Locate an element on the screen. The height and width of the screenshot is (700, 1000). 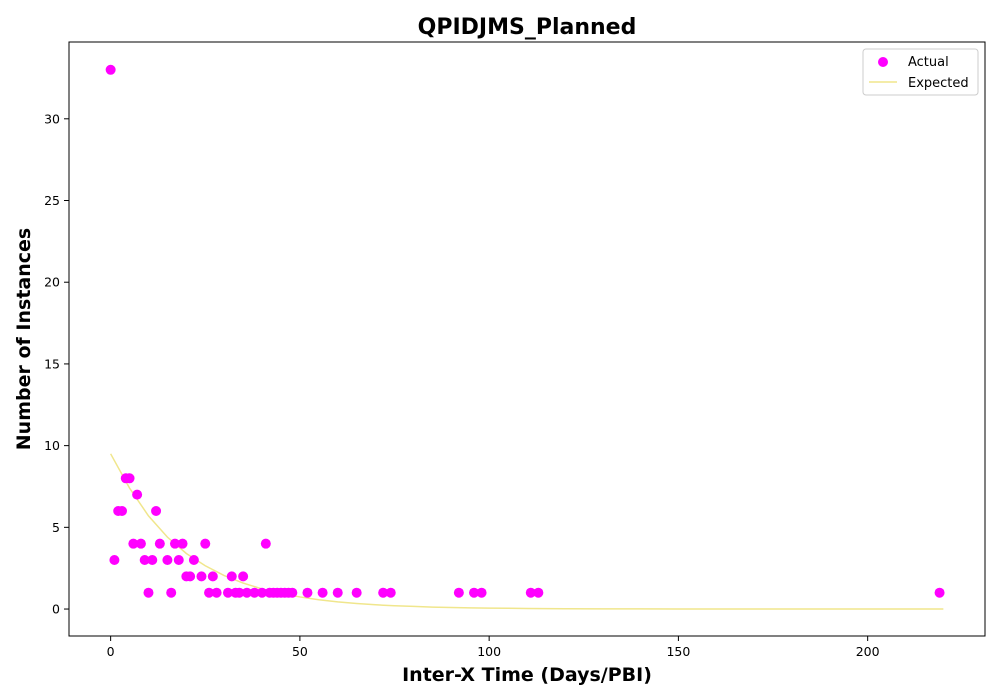
legend-box is located at coordinates (920, 72).